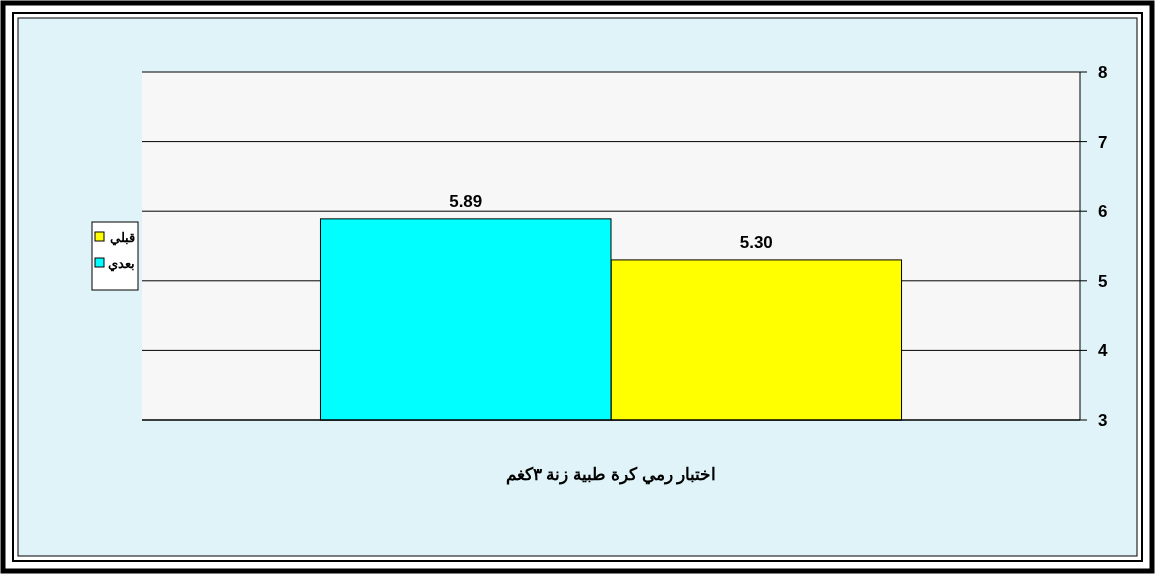 Image resolution: width=1155 pixels, height=574 pixels. I want to click on y-tick-label: 7, so click(1103, 142).